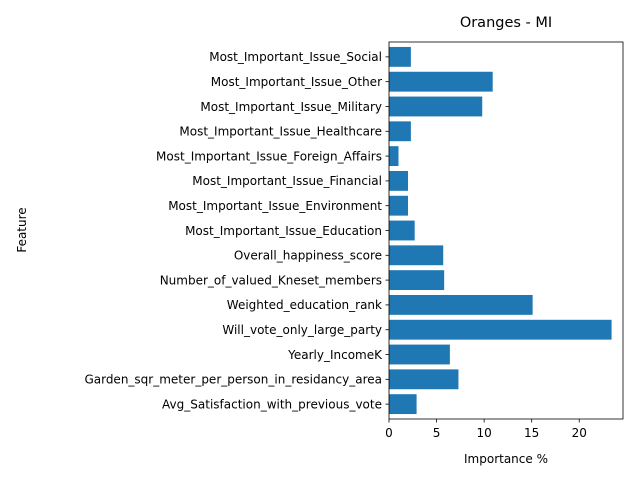 Image resolution: width=640 pixels, height=480 pixels. What do you see at coordinates (506, 23) in the screenshot?
I see `chart-title: Oranges - MI` at bounding box center [506, 23].